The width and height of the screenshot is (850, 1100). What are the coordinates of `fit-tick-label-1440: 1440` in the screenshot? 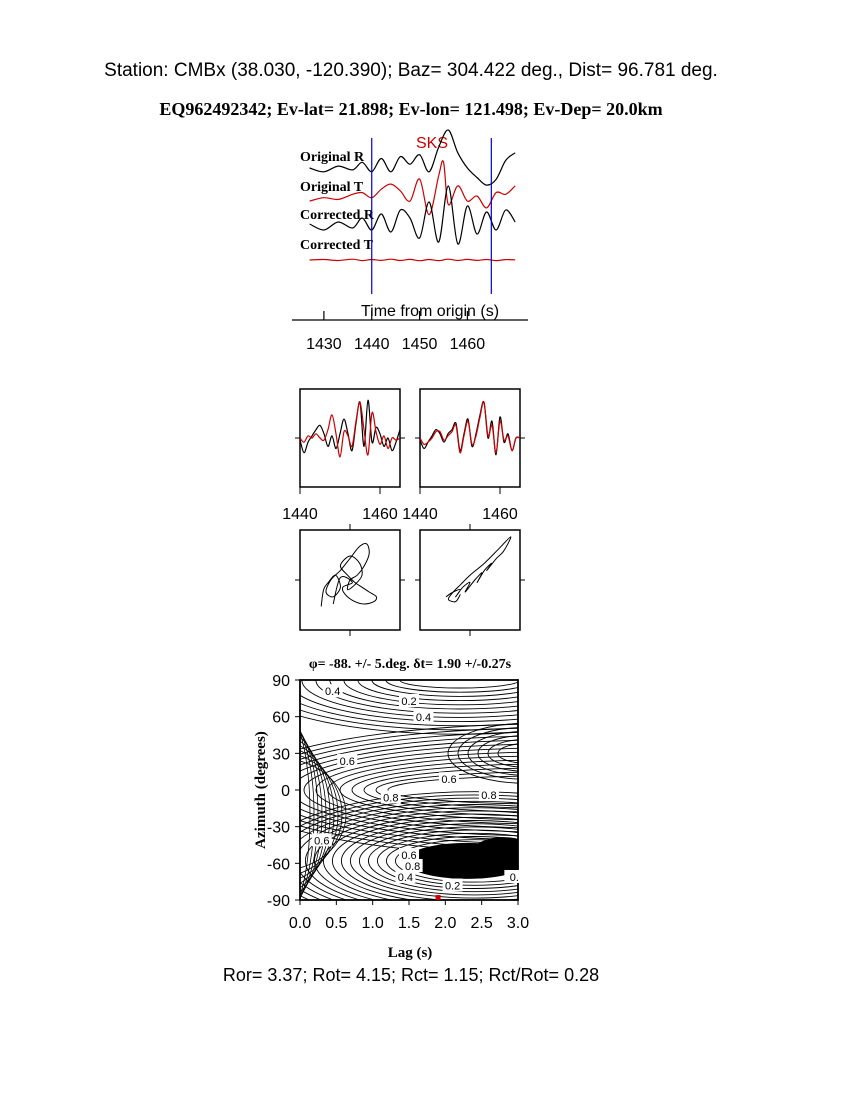 It's located at (300, 514).